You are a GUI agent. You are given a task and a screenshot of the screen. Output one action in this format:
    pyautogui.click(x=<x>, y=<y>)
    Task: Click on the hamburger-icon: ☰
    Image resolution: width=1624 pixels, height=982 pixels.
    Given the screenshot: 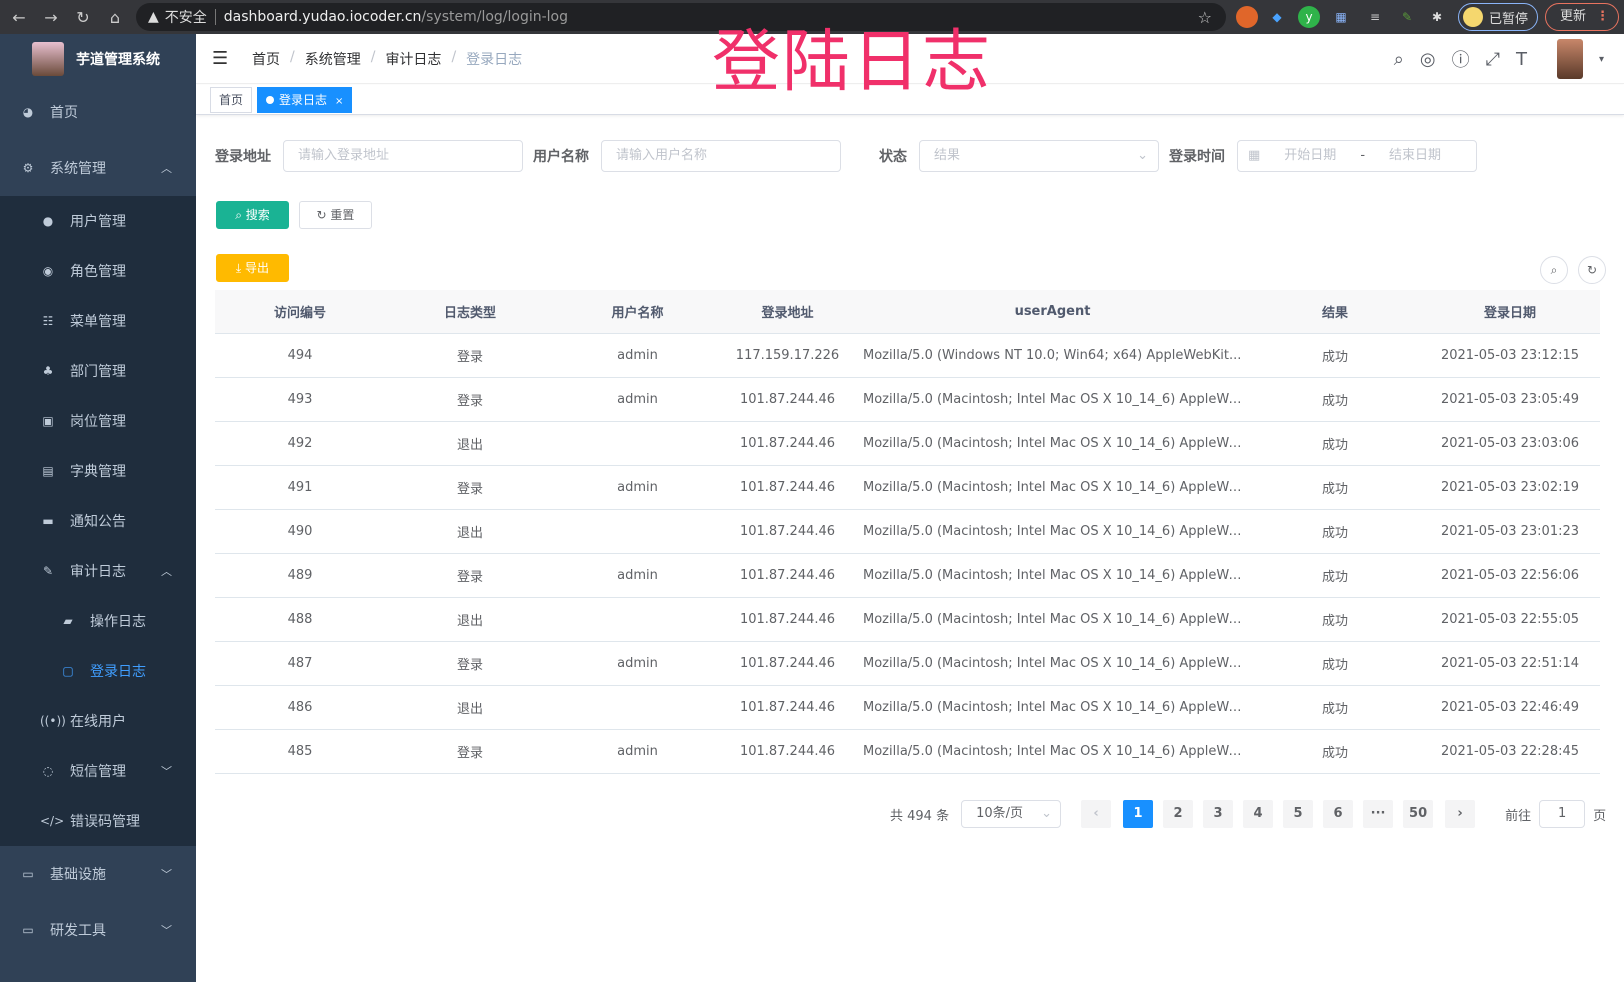 What is the action you would take?
    pyautogui.click(x=220, y=58)
    